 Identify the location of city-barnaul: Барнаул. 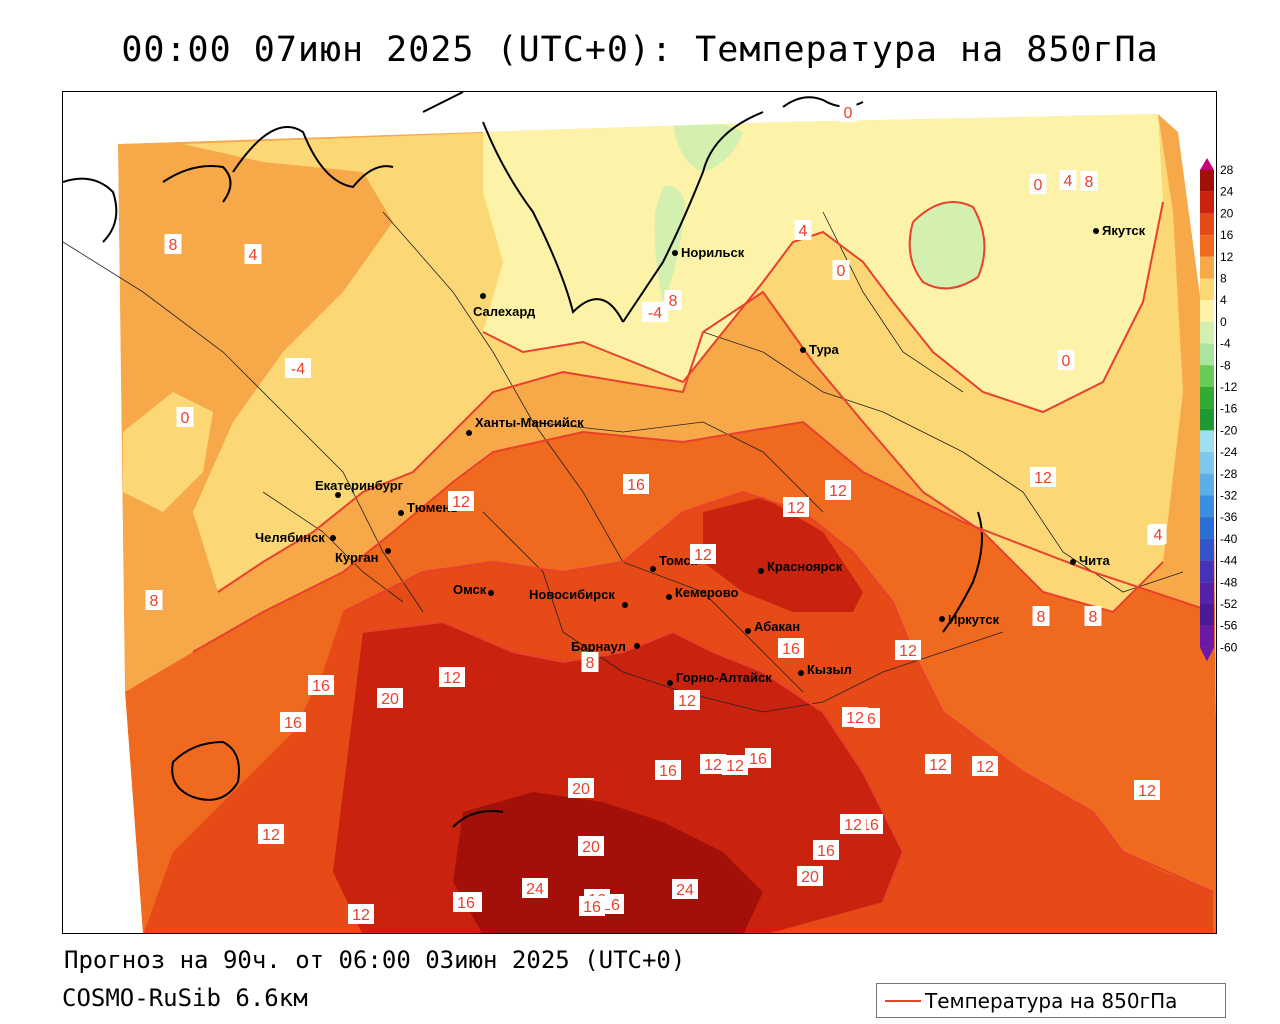
(605, 646).